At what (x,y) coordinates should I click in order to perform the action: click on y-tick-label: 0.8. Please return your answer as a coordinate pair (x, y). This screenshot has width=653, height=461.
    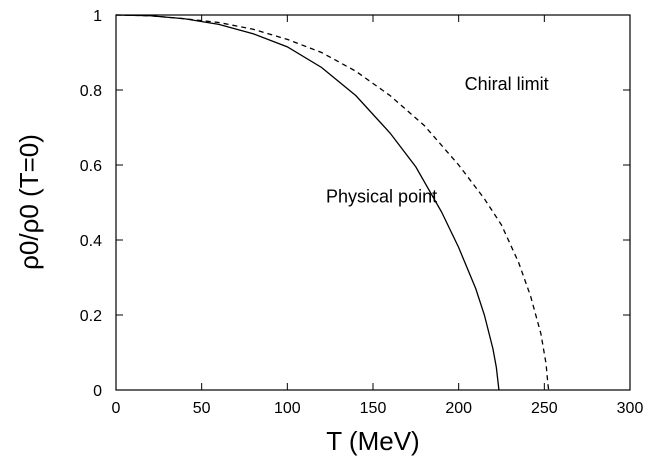
    Looking at the image, I should click on (91, 91).